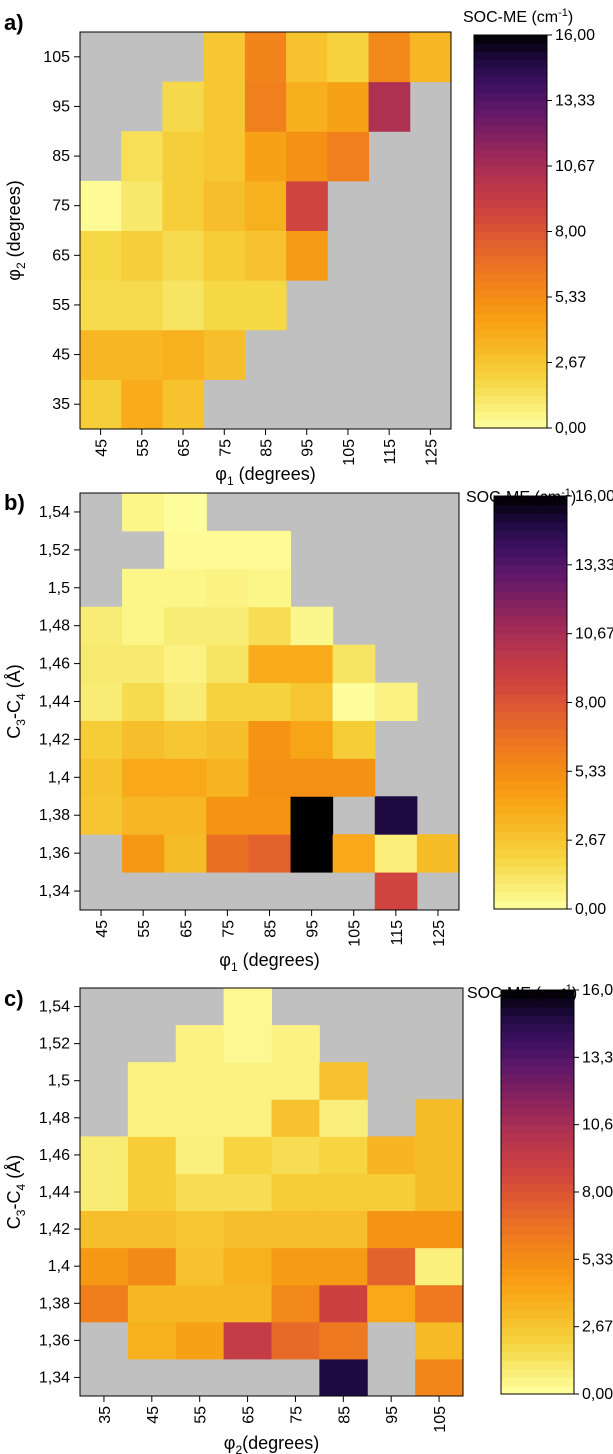 The height and width of the screenshot is (1454, 613). What do you see at coordinates (54, 1377) in the screenshot?
I see `y-tick-label: 1,34` at bounding box center [54, 1377].